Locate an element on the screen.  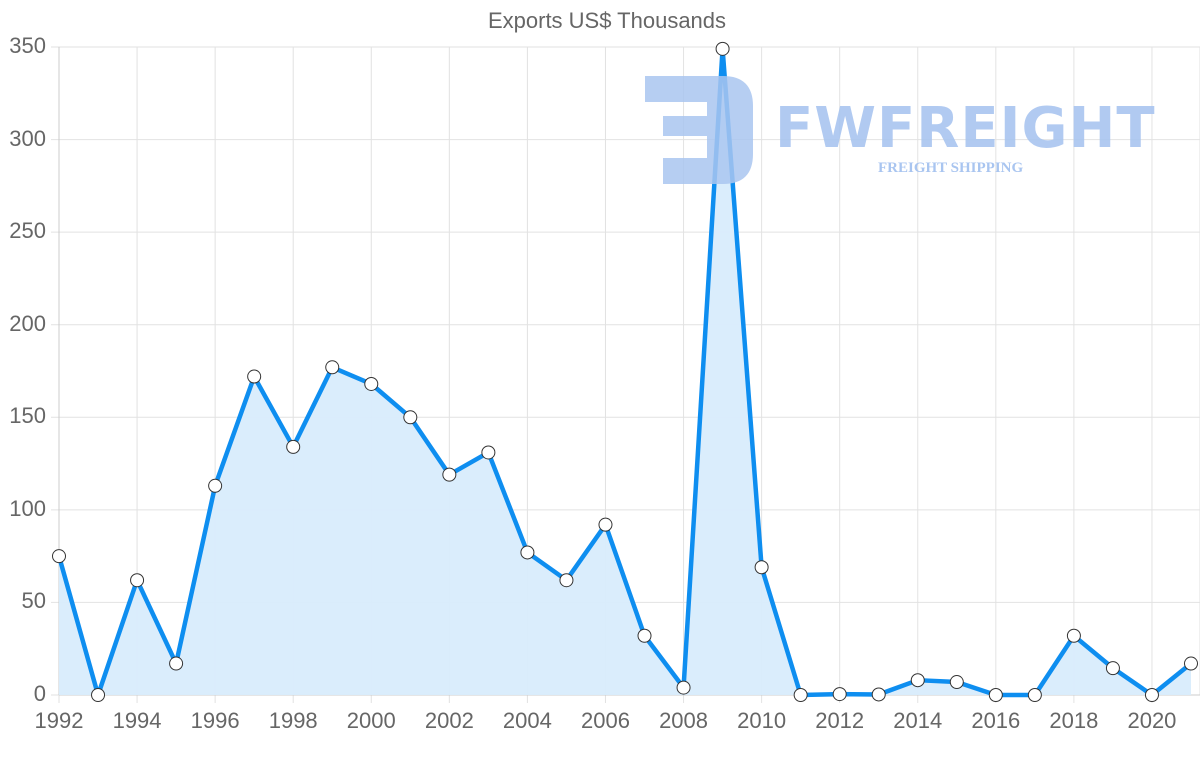
x-tick-label: 2018 is located at coordinates (1074, 720).